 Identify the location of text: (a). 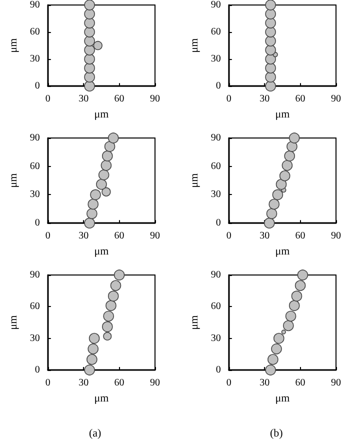
(95, 434).